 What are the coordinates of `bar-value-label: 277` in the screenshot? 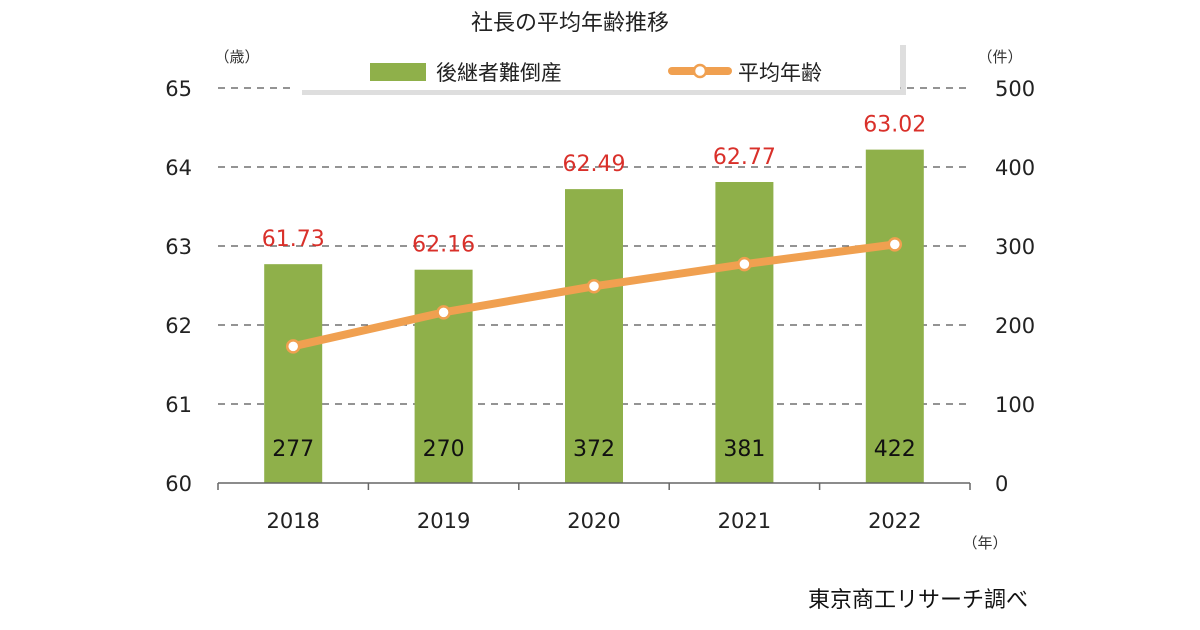 It's located at (293, 449).